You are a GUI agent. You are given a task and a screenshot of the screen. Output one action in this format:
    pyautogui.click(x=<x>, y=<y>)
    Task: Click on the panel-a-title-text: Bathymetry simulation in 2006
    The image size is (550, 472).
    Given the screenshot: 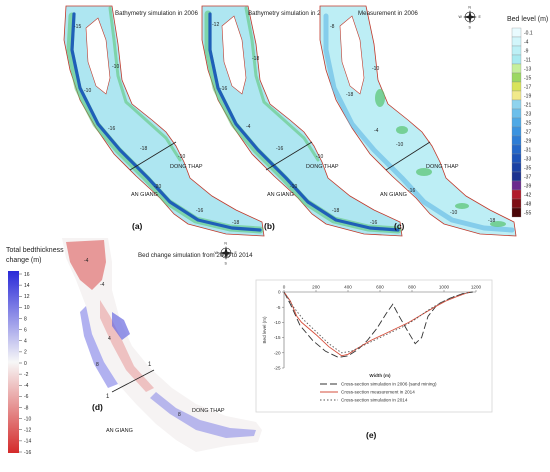 What is the action you would take?
    pyautogui.click(x=156, y=13)
    